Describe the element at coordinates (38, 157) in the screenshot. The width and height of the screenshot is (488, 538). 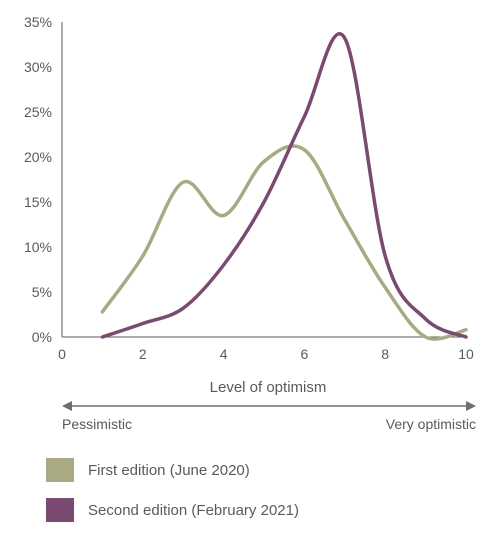
I see `y-tick-label: 20%` at that location.